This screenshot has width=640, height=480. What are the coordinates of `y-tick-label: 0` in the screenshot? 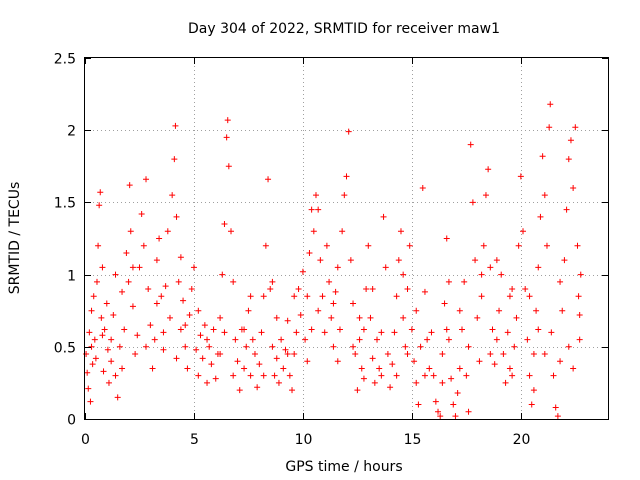 It's located at (71, 421).